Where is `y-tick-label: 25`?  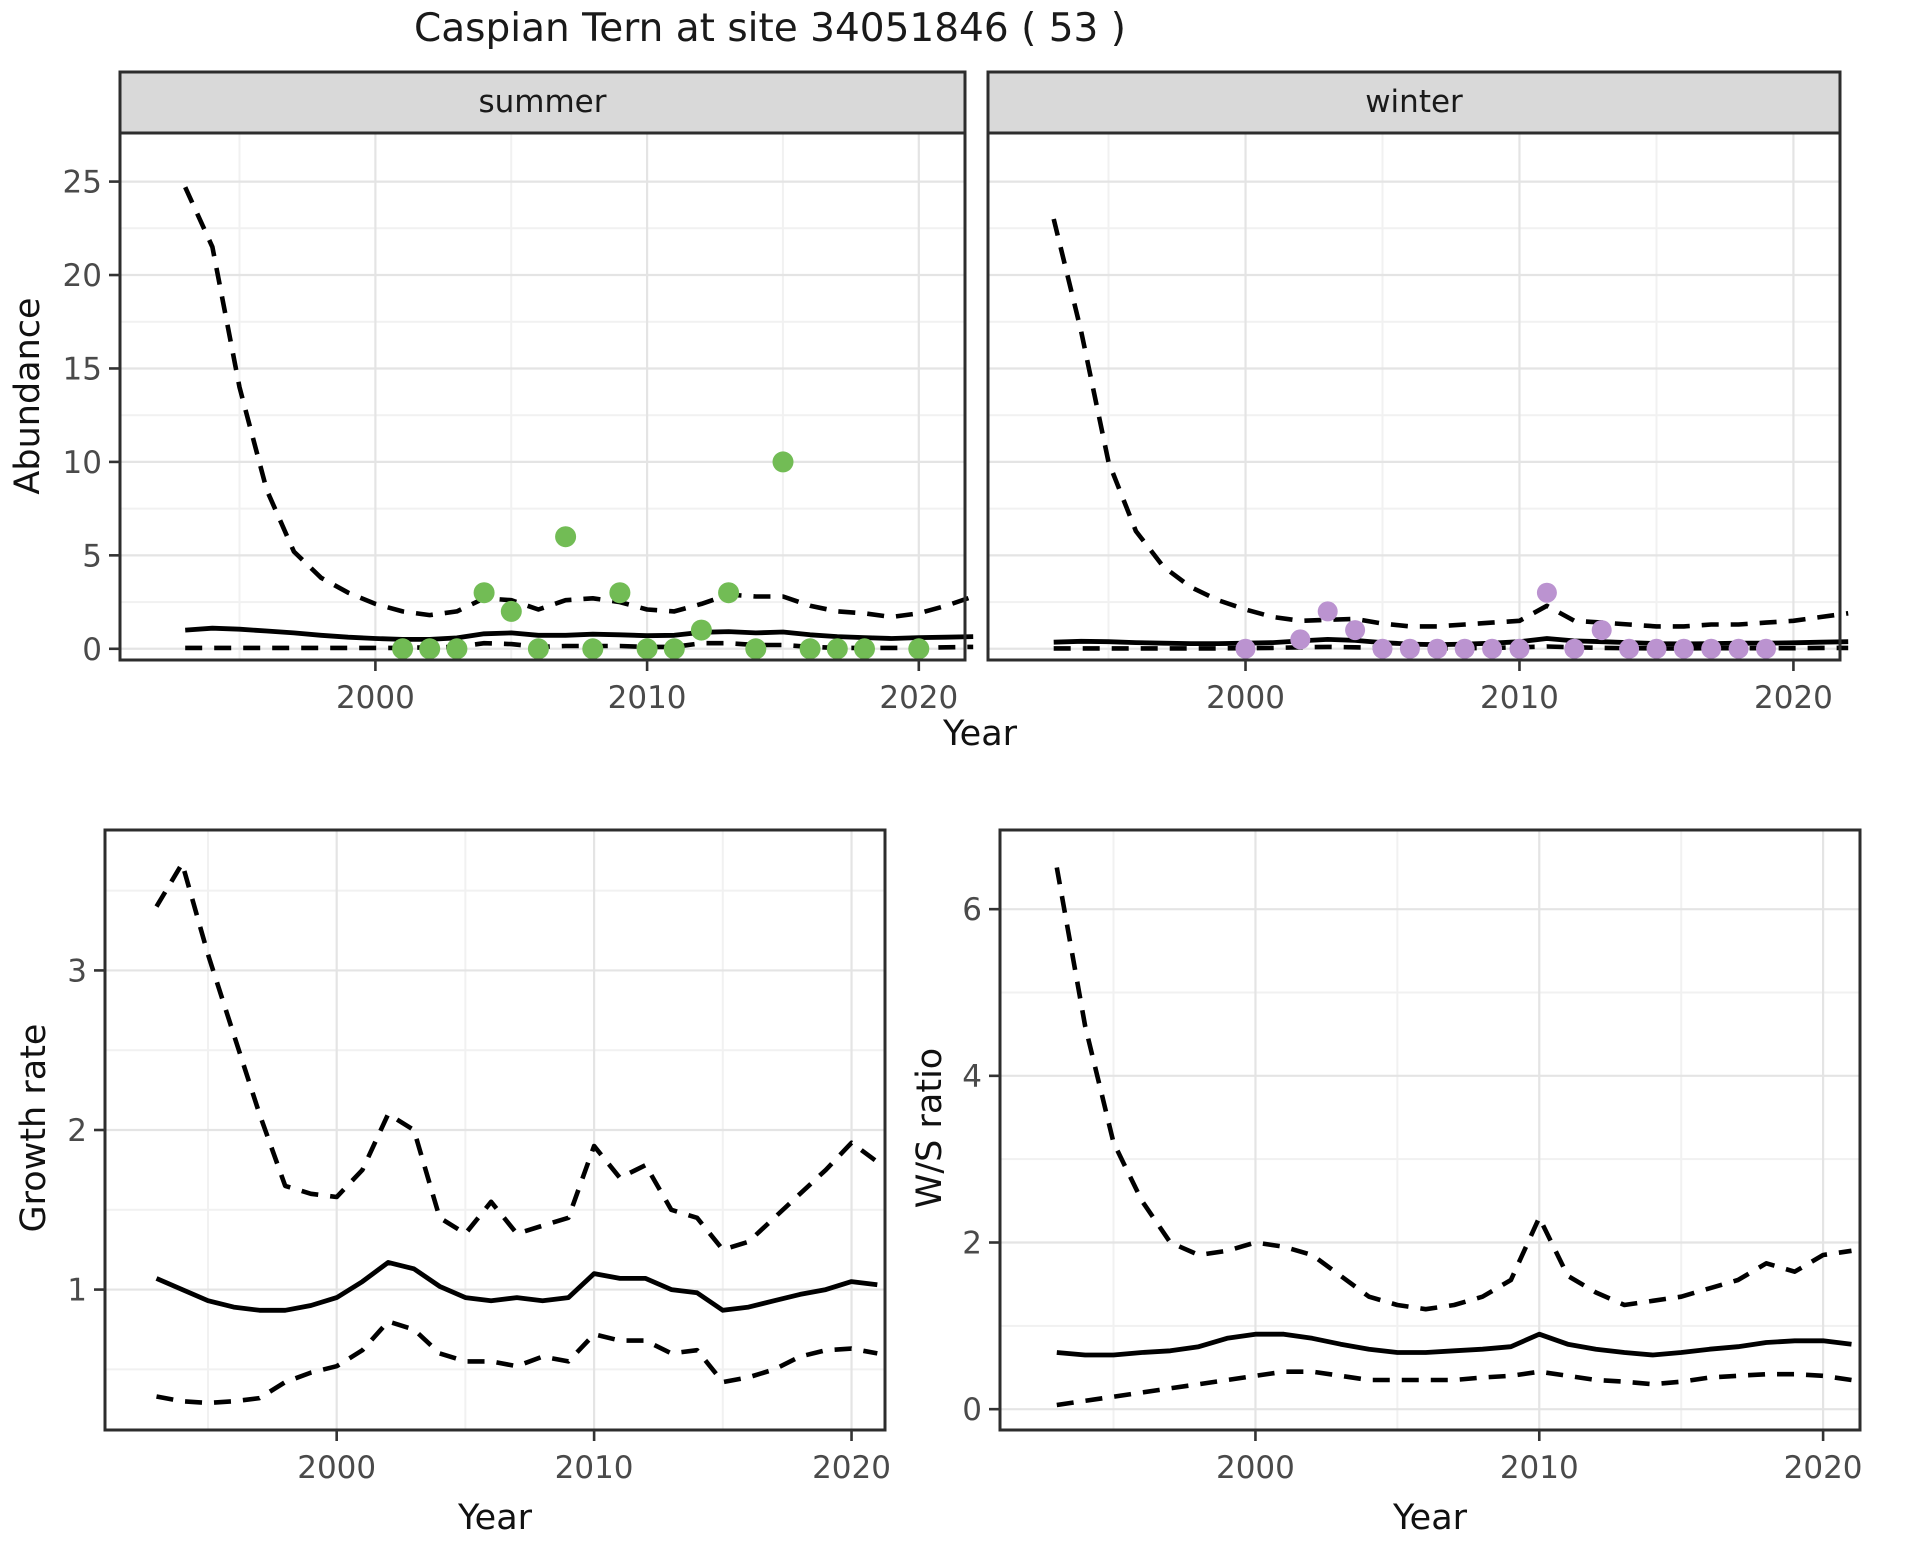
y-tick-label: 25 is located at coordinates (82, 183).